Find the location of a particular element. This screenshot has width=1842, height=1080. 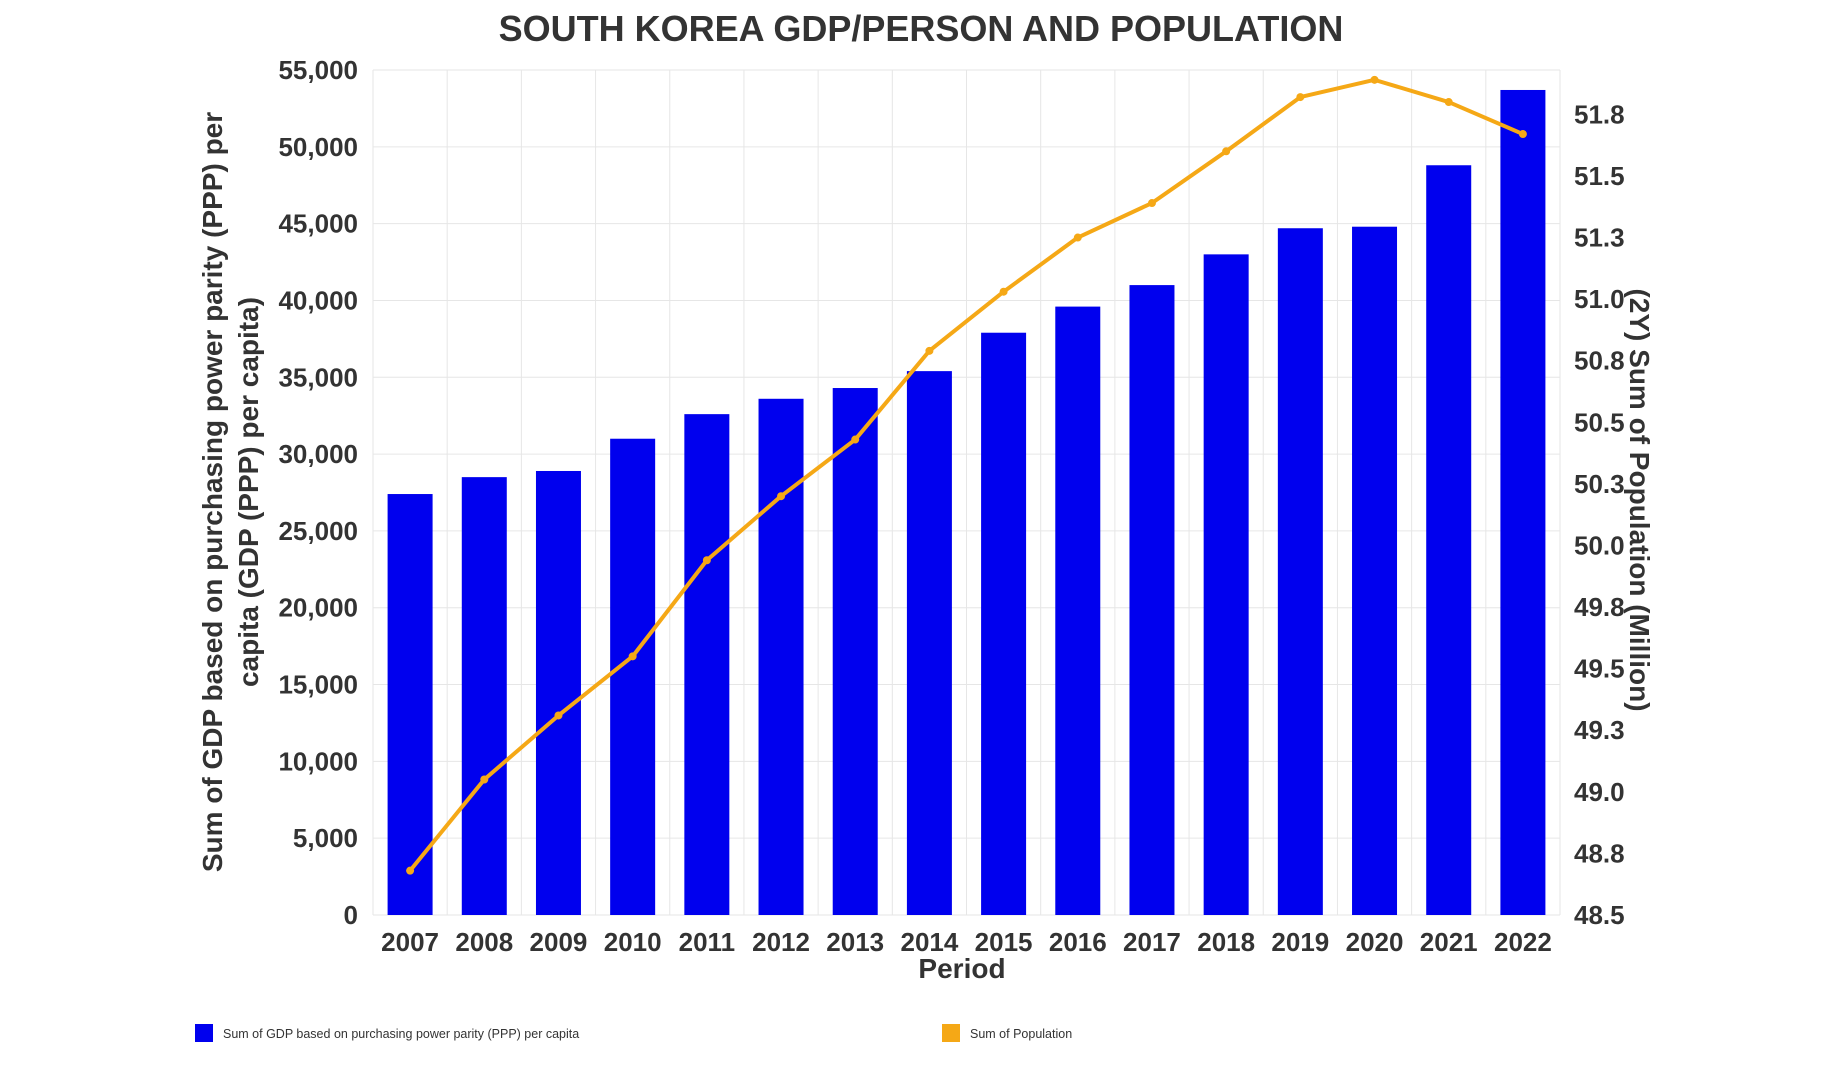

y2-tick-label: 50.5 is located at coordinates (1599, 422).